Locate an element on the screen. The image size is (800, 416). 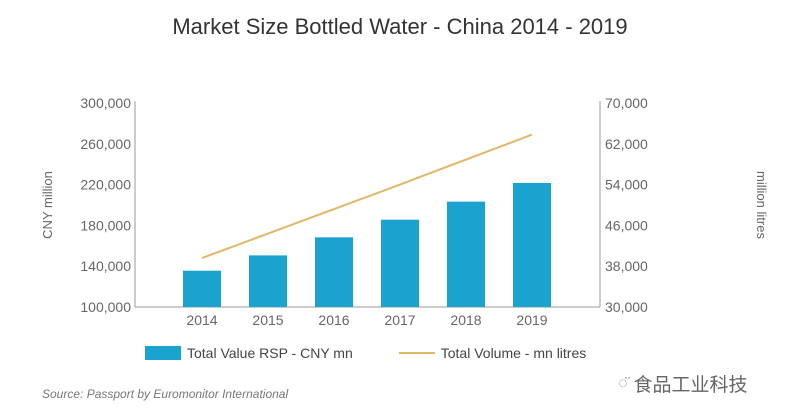
y-tick-label: 260,000 is located at coordinates (105, 144).